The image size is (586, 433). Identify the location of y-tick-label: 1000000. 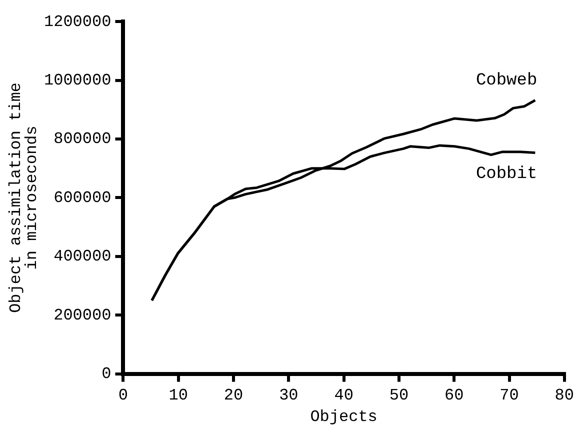
(78, 81).